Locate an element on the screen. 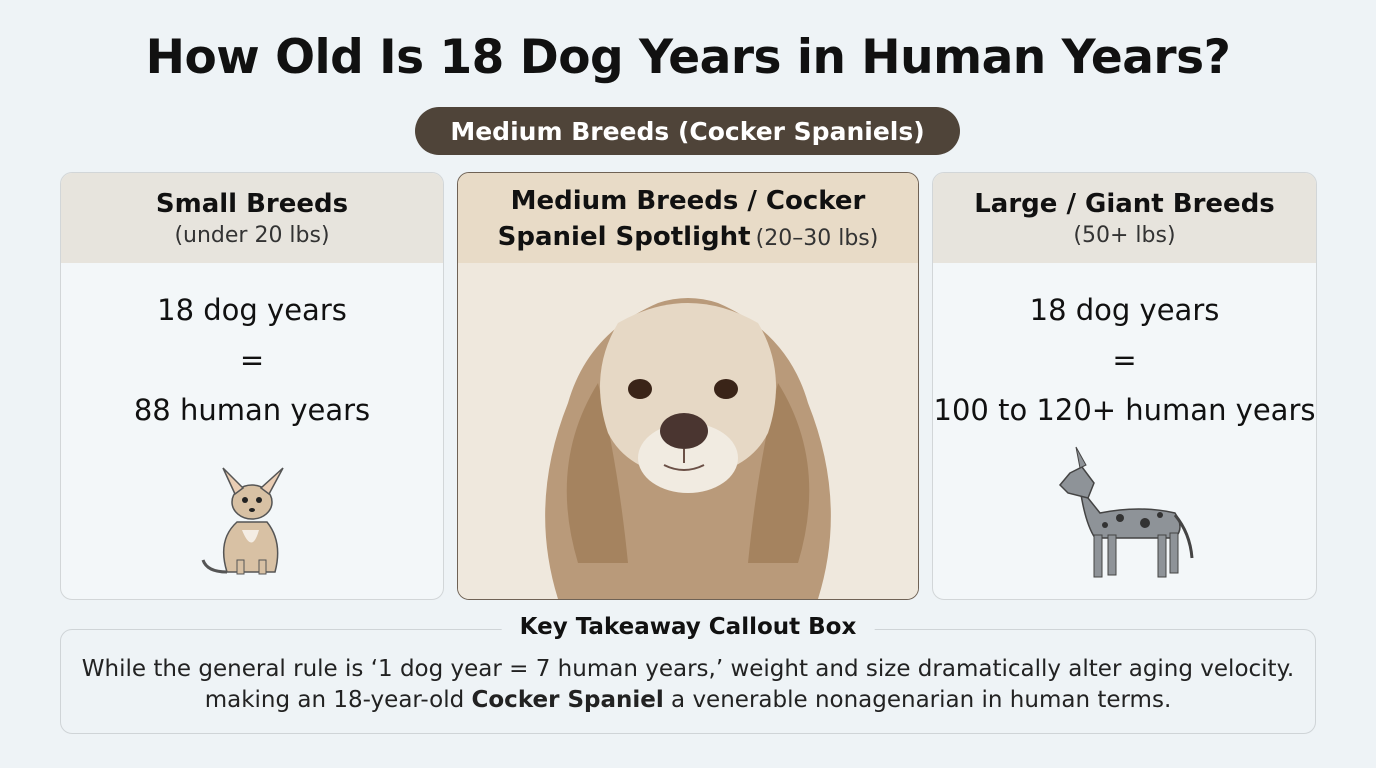 The width and height of the screenshot is (1376, 768). card-header: Large / Giant Breeds (50+ lbs) is located at coordinates (1124, 218).